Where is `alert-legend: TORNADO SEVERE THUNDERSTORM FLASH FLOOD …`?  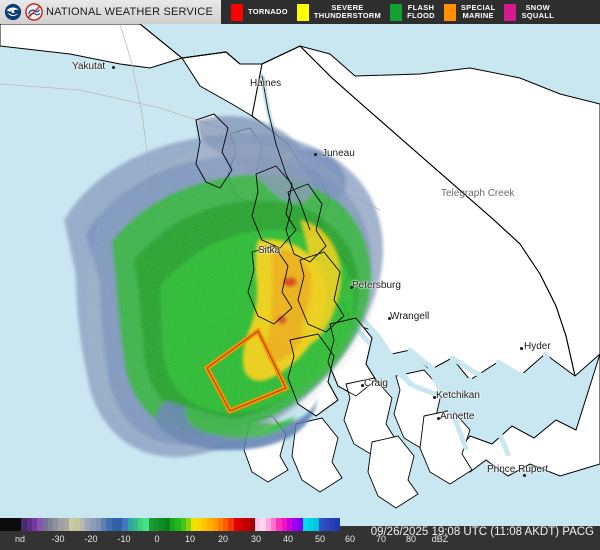
alert-legend: TORNADO SEVERE THUNDERSTORM FLASH FLOOD … is located at coordinates (410, 12).